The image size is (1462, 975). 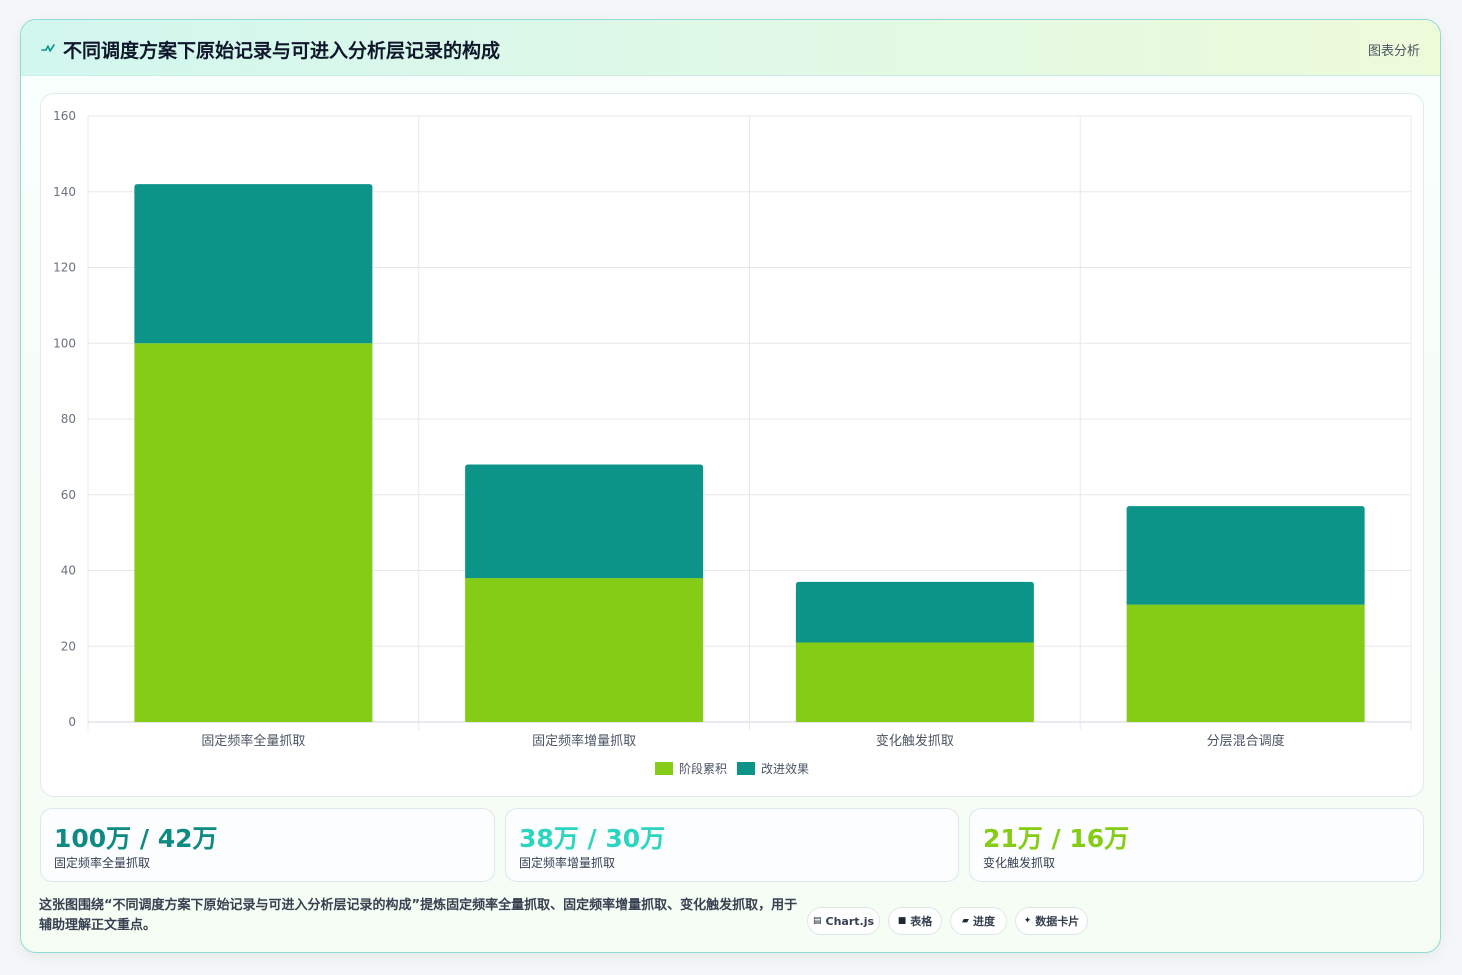 What do you see at coordinates (48, 48) in the screenshot?
I see `pulse-icon` at bounding box center [48, 48].